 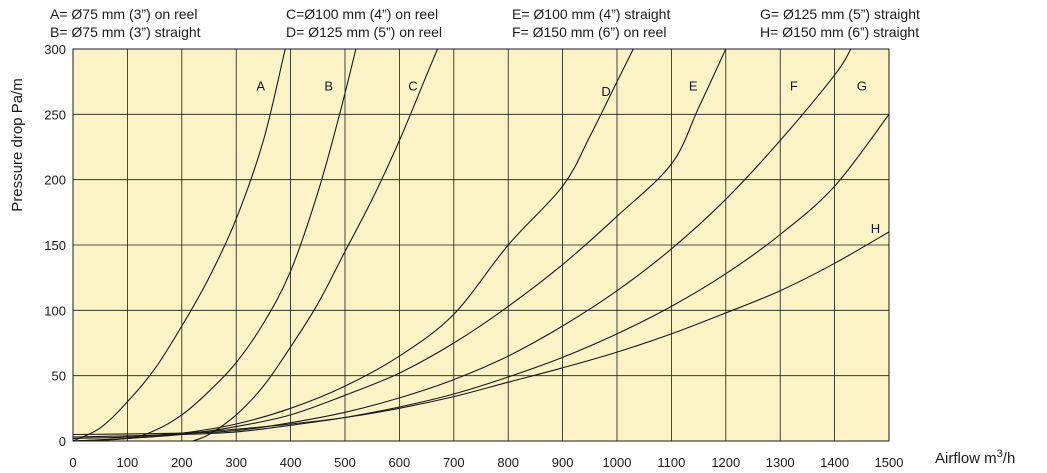 I want to click on curve-label-a: A, so click(x=260, y=86).